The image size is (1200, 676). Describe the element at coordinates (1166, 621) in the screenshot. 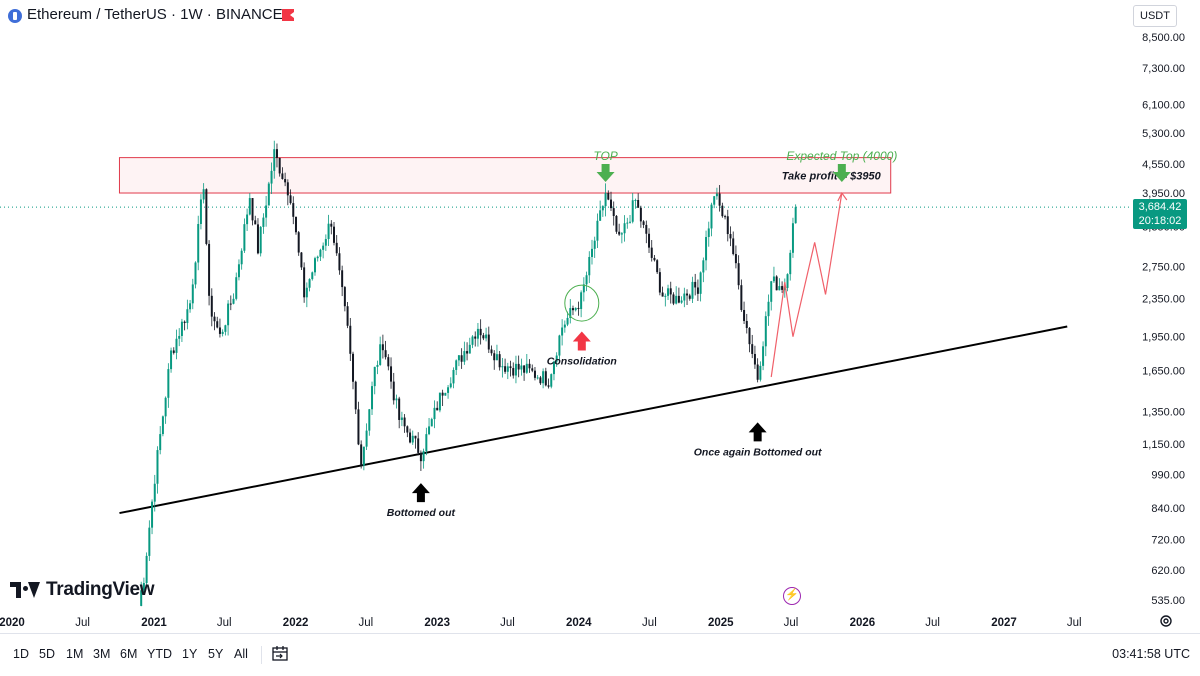

I see `settings-icon` at that location.